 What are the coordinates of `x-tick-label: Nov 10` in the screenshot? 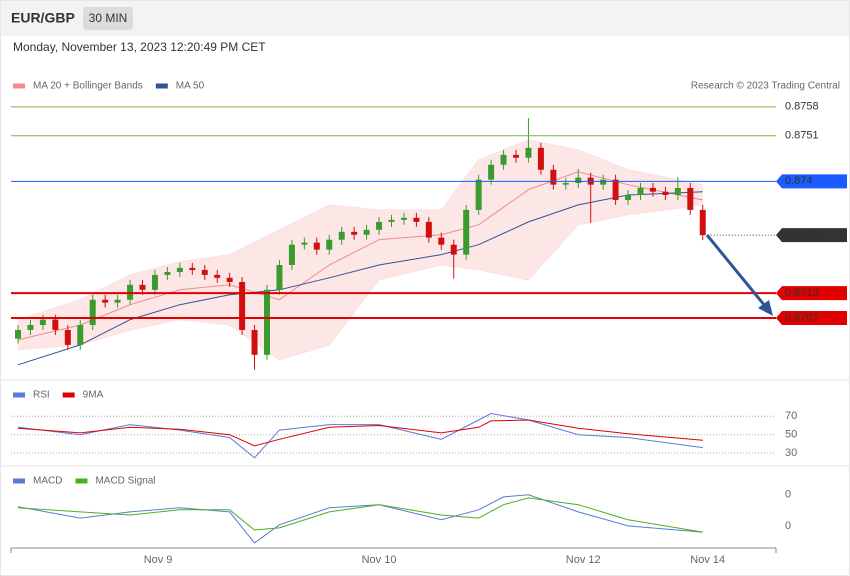 It's located at (379, 560).